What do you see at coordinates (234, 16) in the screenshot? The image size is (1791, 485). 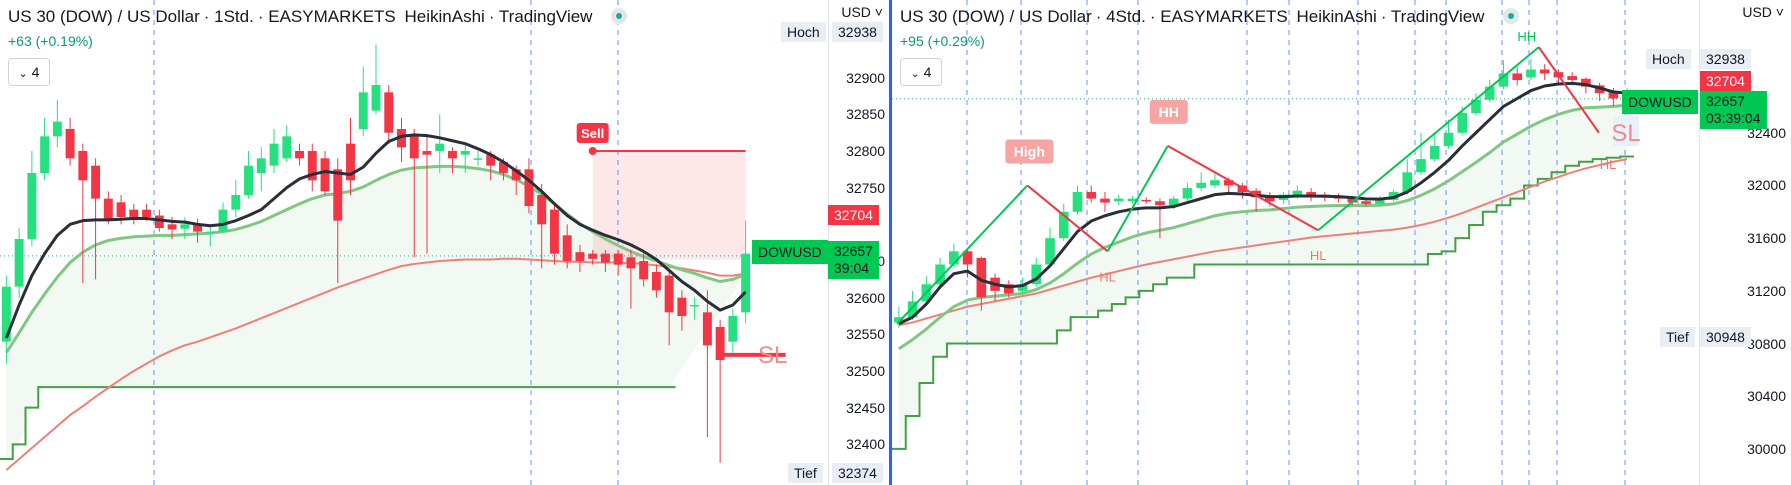 I see `interval-label: 1Std.` at bounding box center [234, 16].